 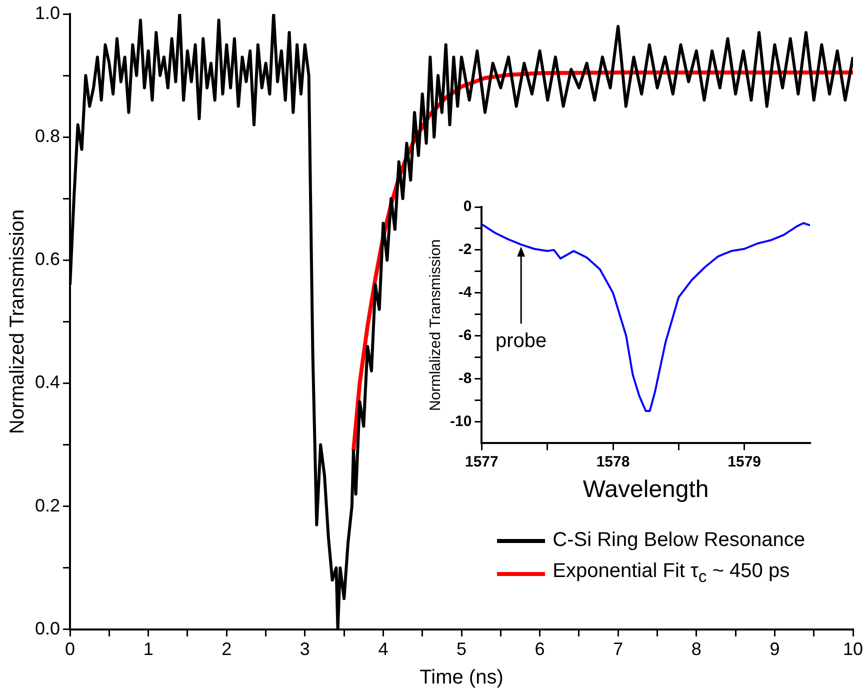 I want to click on x-tick-label: 0, so click(x=70, y=649).